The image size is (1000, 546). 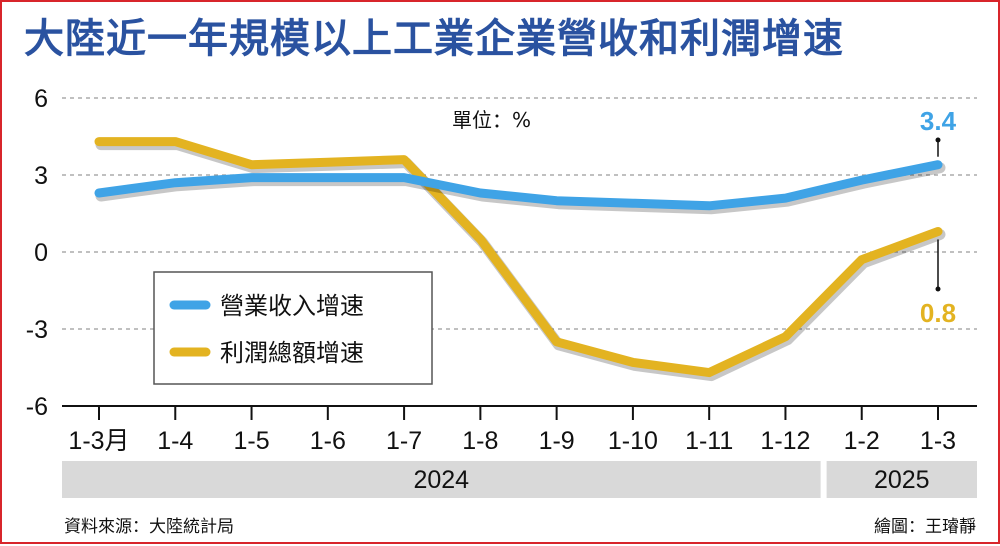 I want to click on y-tick-label: -6, so click(x=37, y=407).